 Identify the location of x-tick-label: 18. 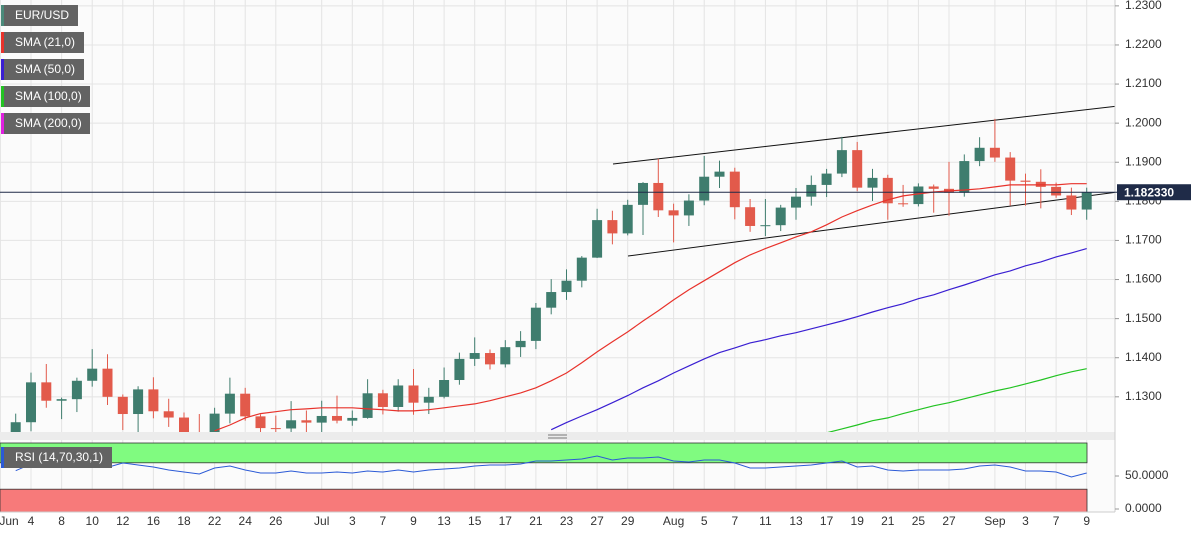
(184, 521).